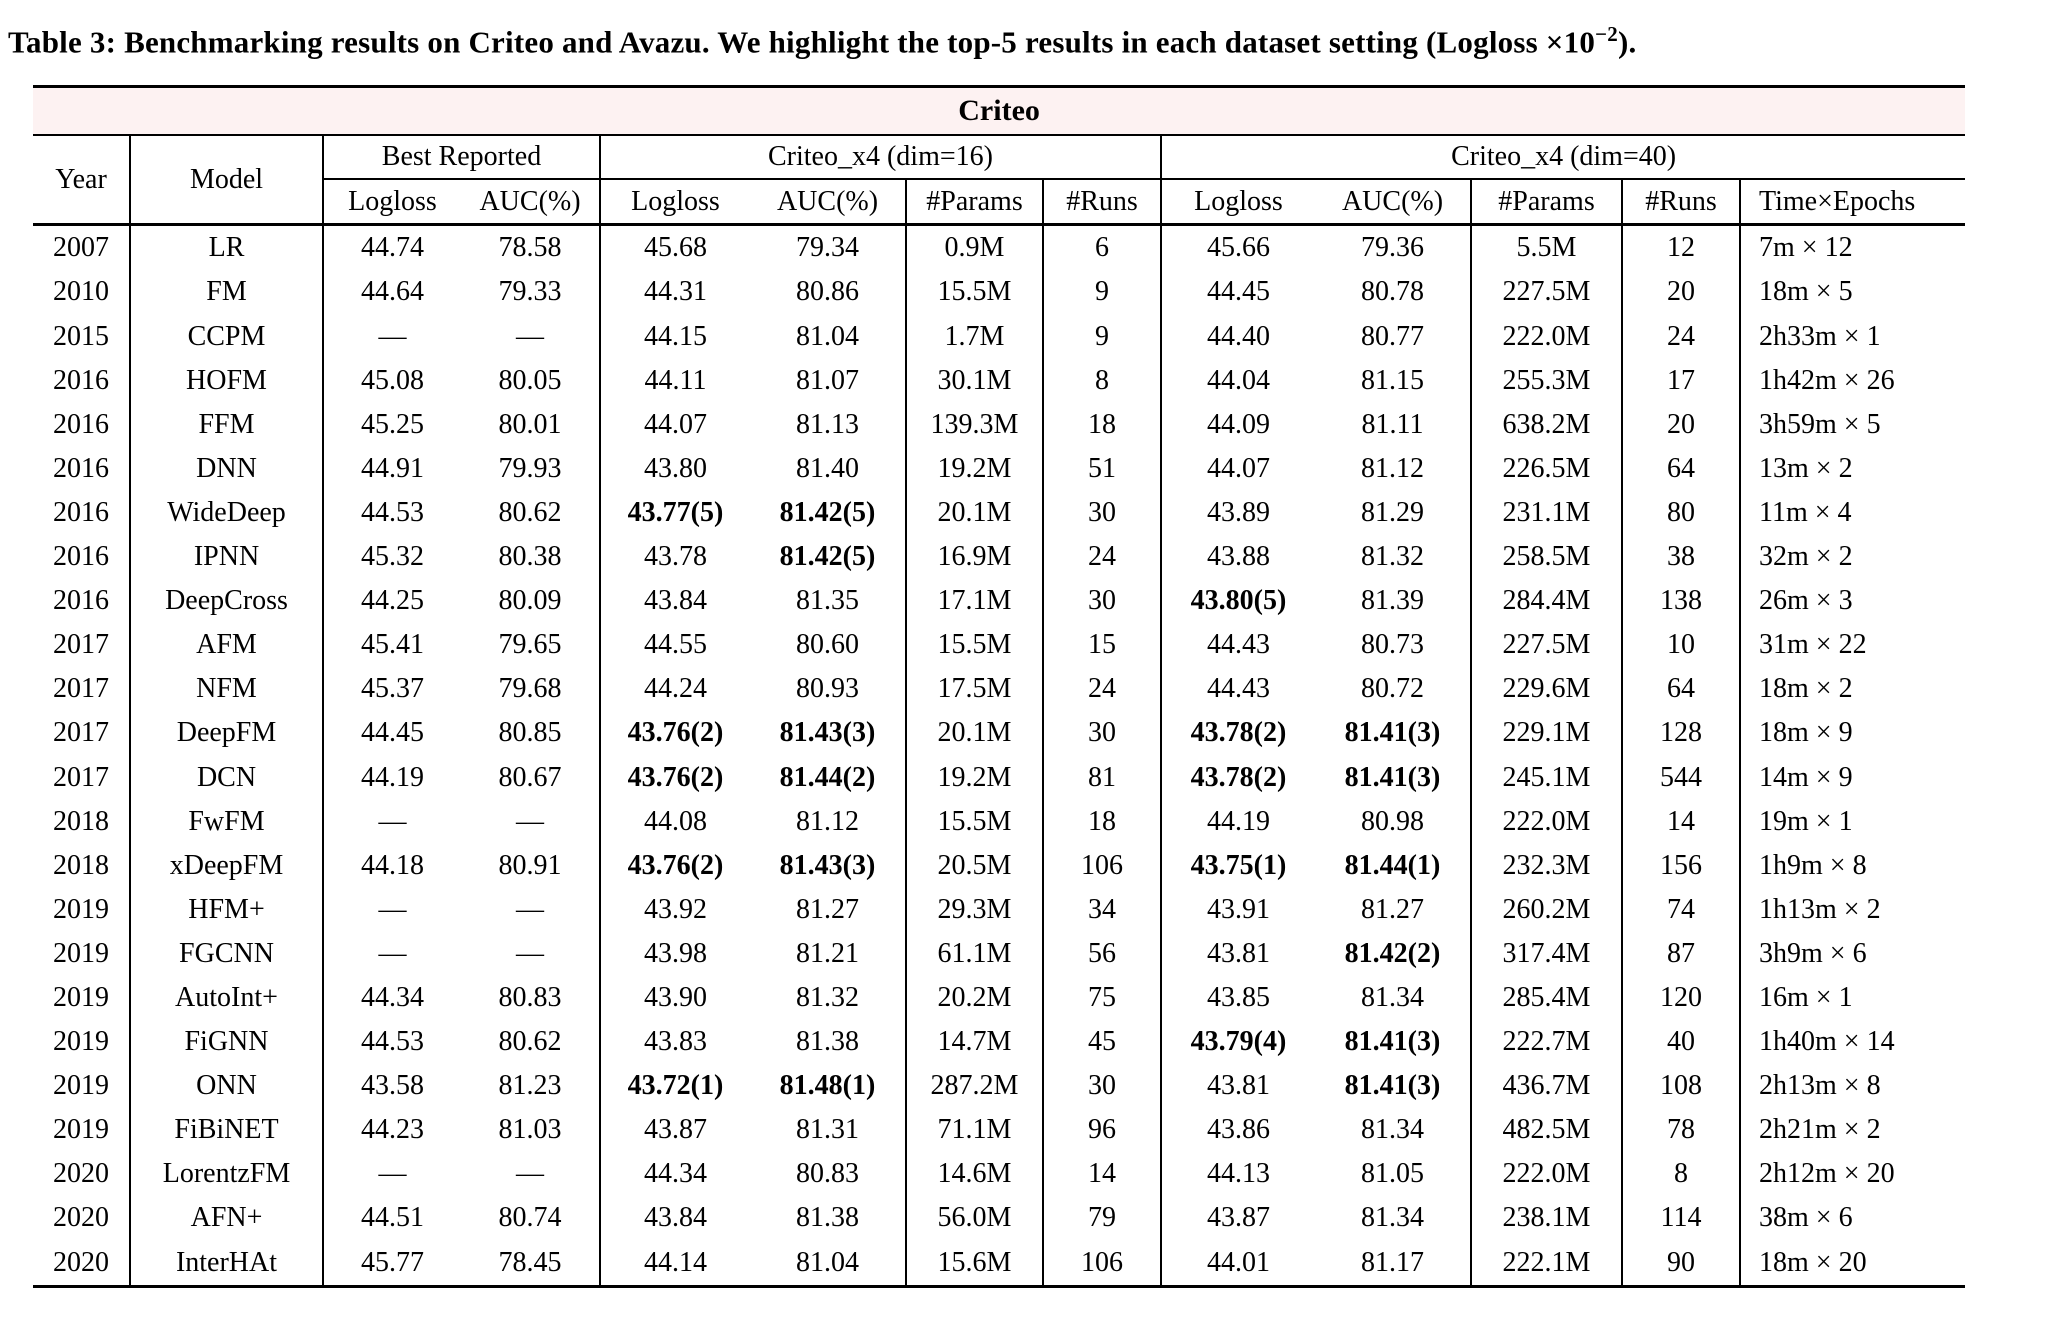  What do you see at coordinates (391, 247) in the screenshot?
I see `table-cell: 44.74` at bounding box center [391, 247].